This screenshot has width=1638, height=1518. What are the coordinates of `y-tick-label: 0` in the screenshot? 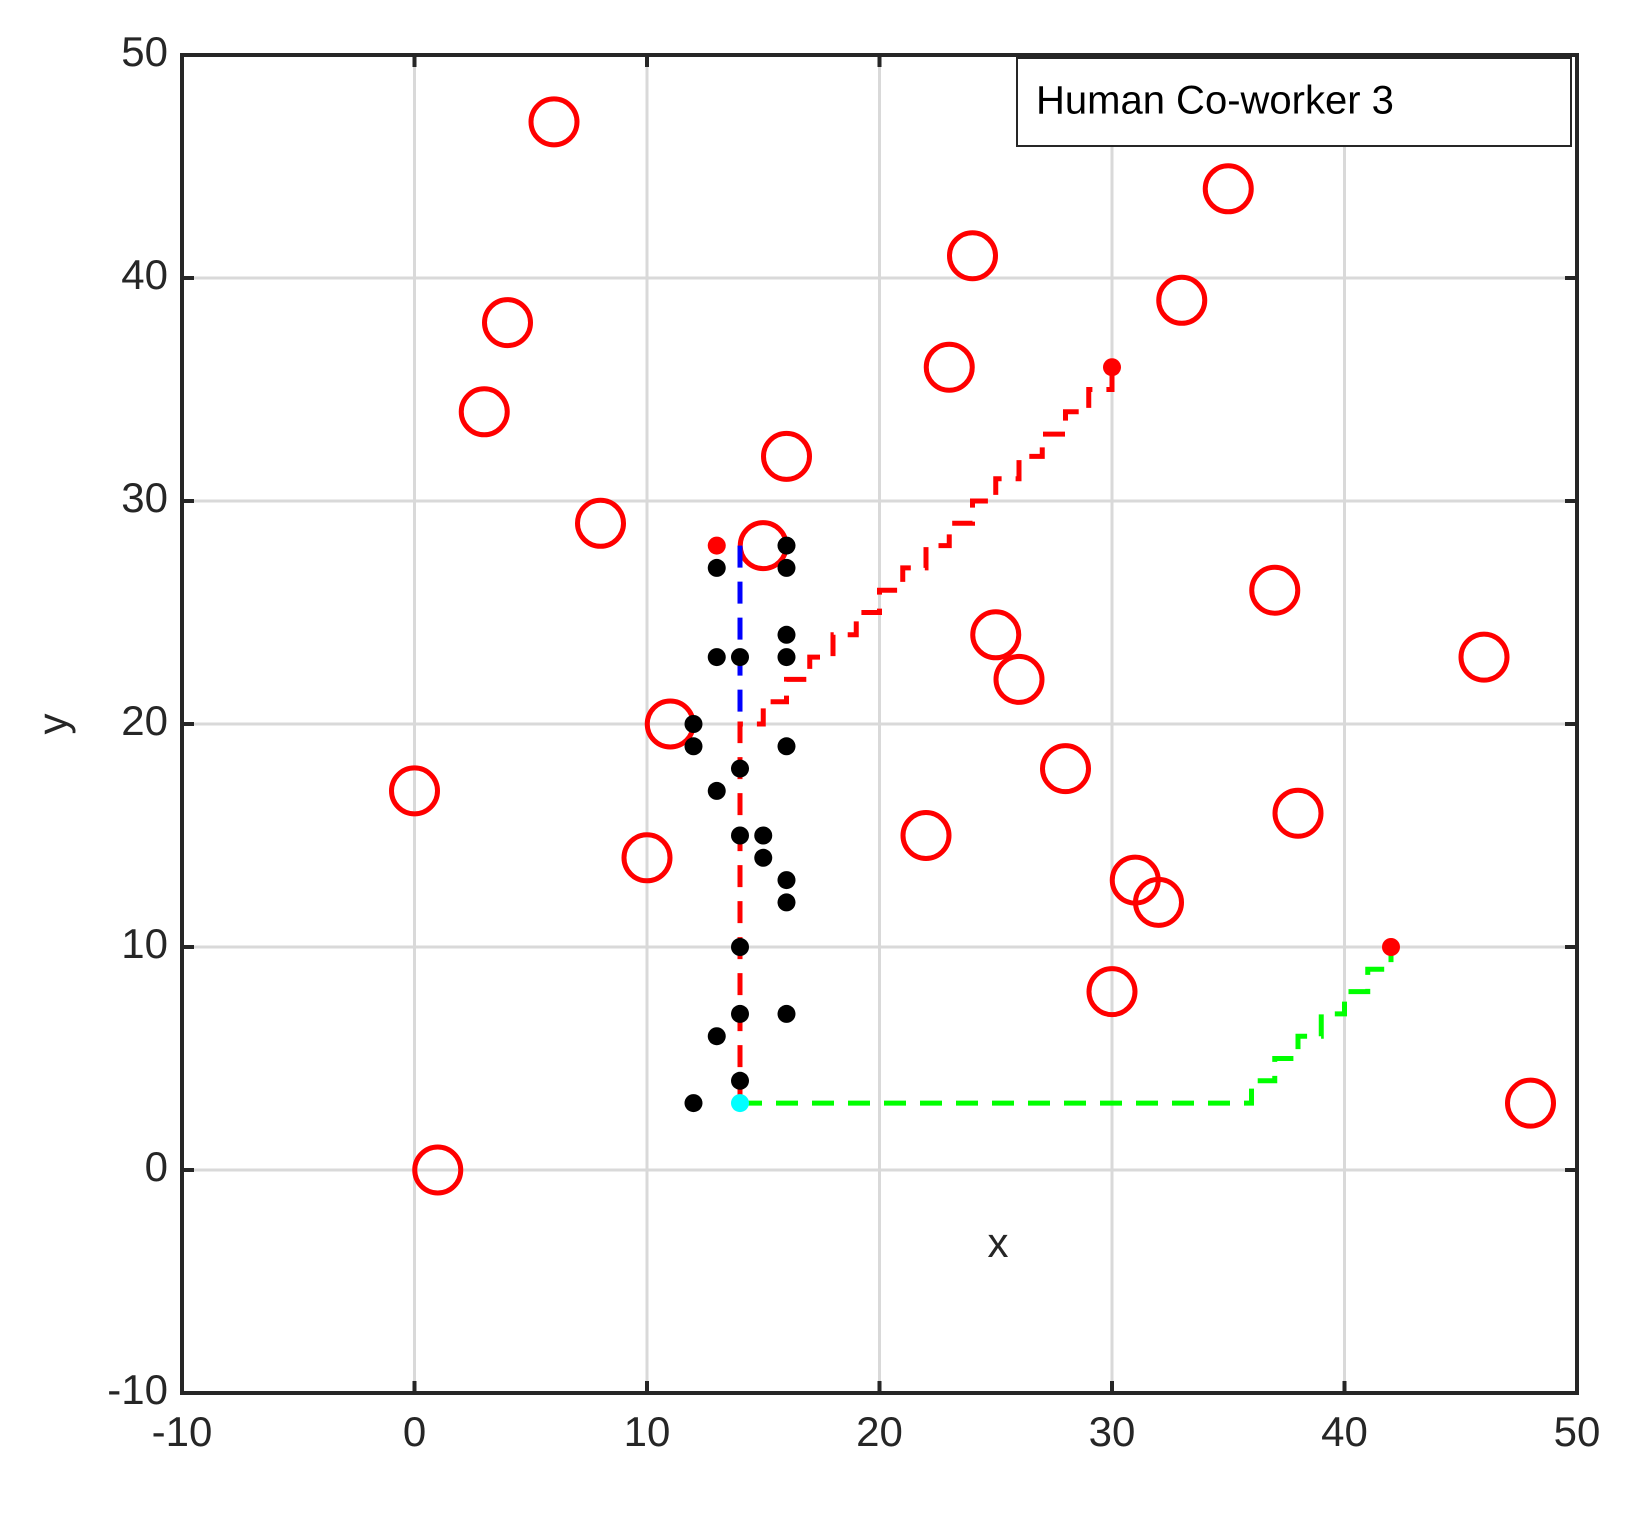 It's located at (156, 1166).